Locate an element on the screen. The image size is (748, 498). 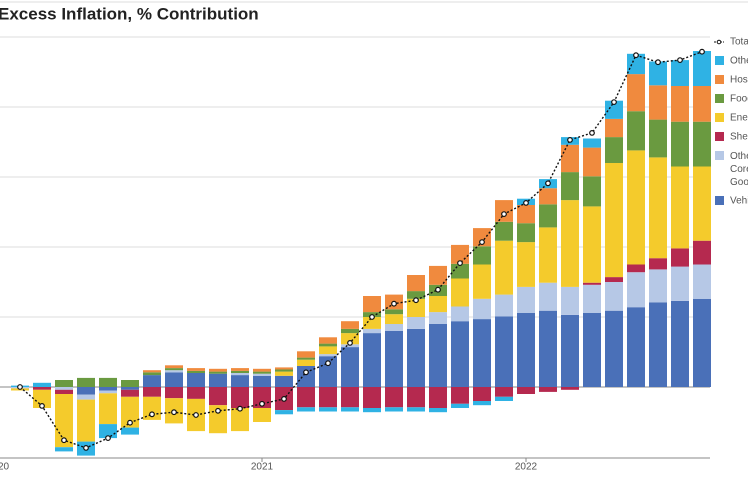
legend-label: Shel is located at coordinates (739, 137).